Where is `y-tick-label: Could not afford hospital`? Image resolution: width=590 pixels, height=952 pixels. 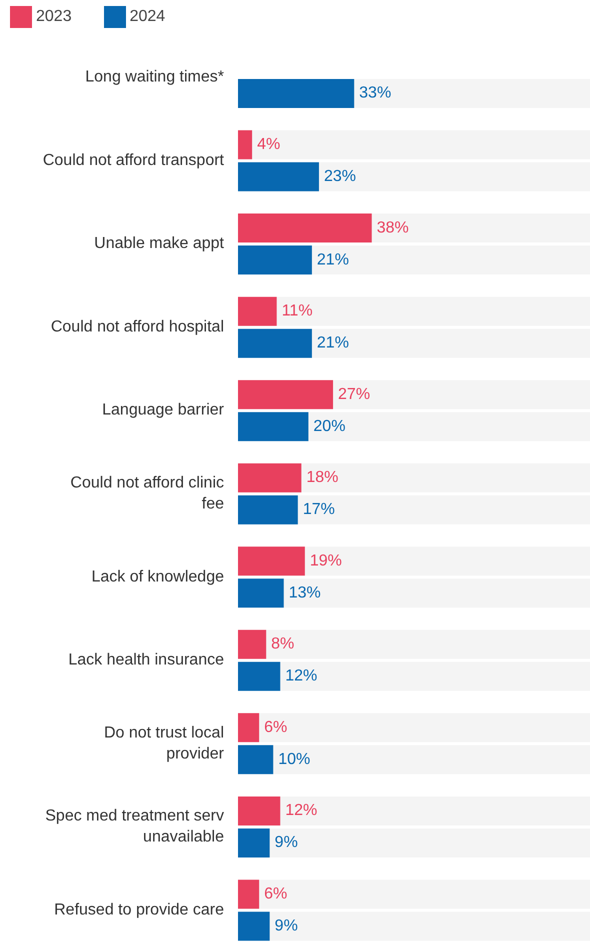
y-tick-label: Could not afford hospital is located at coordinates (137, 327).